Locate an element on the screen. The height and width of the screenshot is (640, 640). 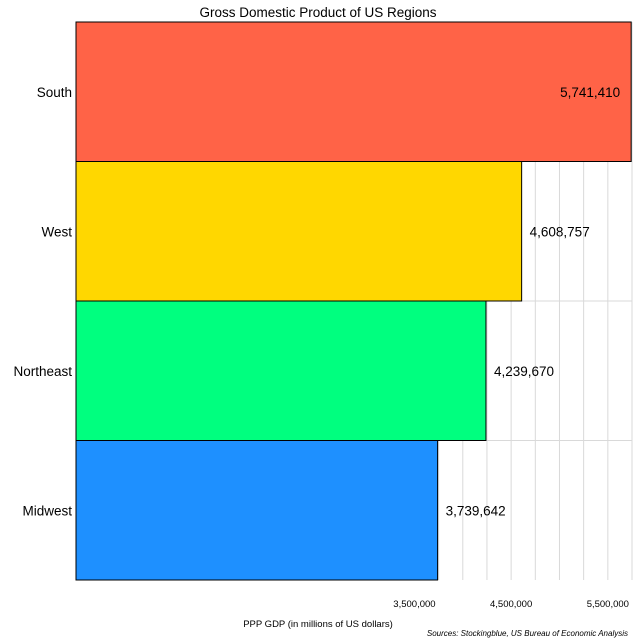
bar-northeast is located at coordinates (281, 370).